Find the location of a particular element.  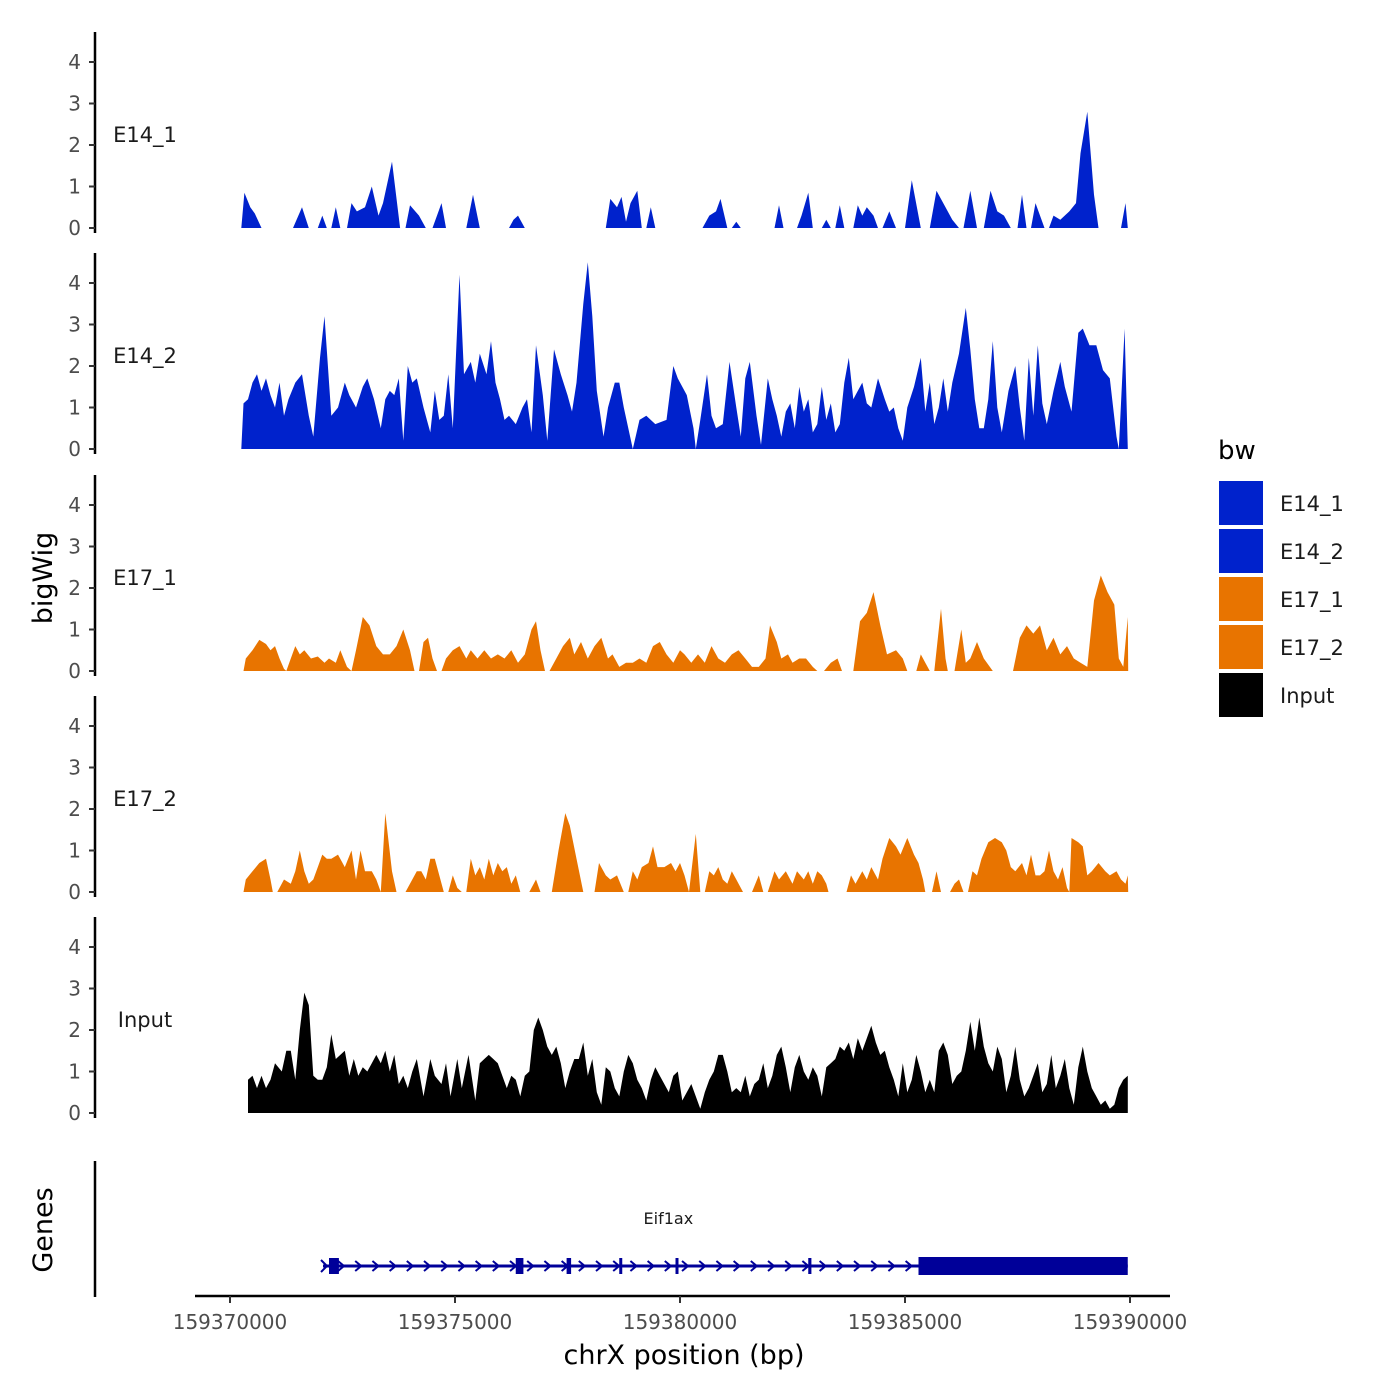

x-axis-title: chrX position (bp) is located at coordinates (683, 1355).